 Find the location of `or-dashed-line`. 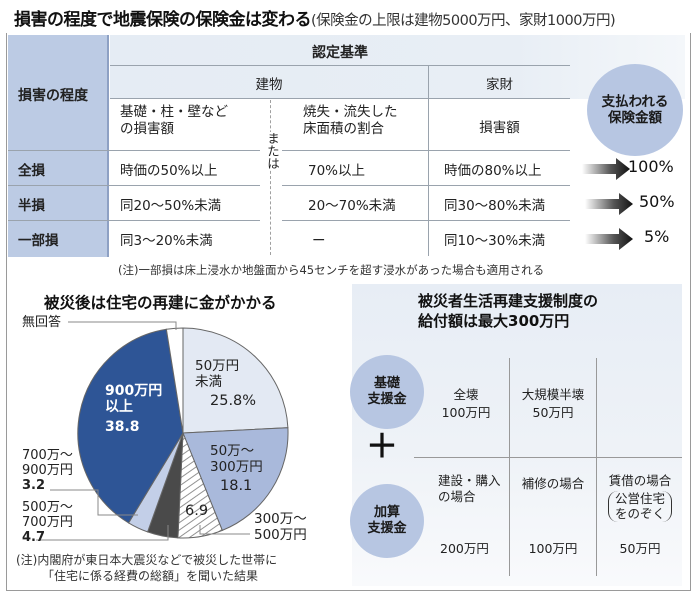

or-dashed-line is located at coordinates (270, 177).